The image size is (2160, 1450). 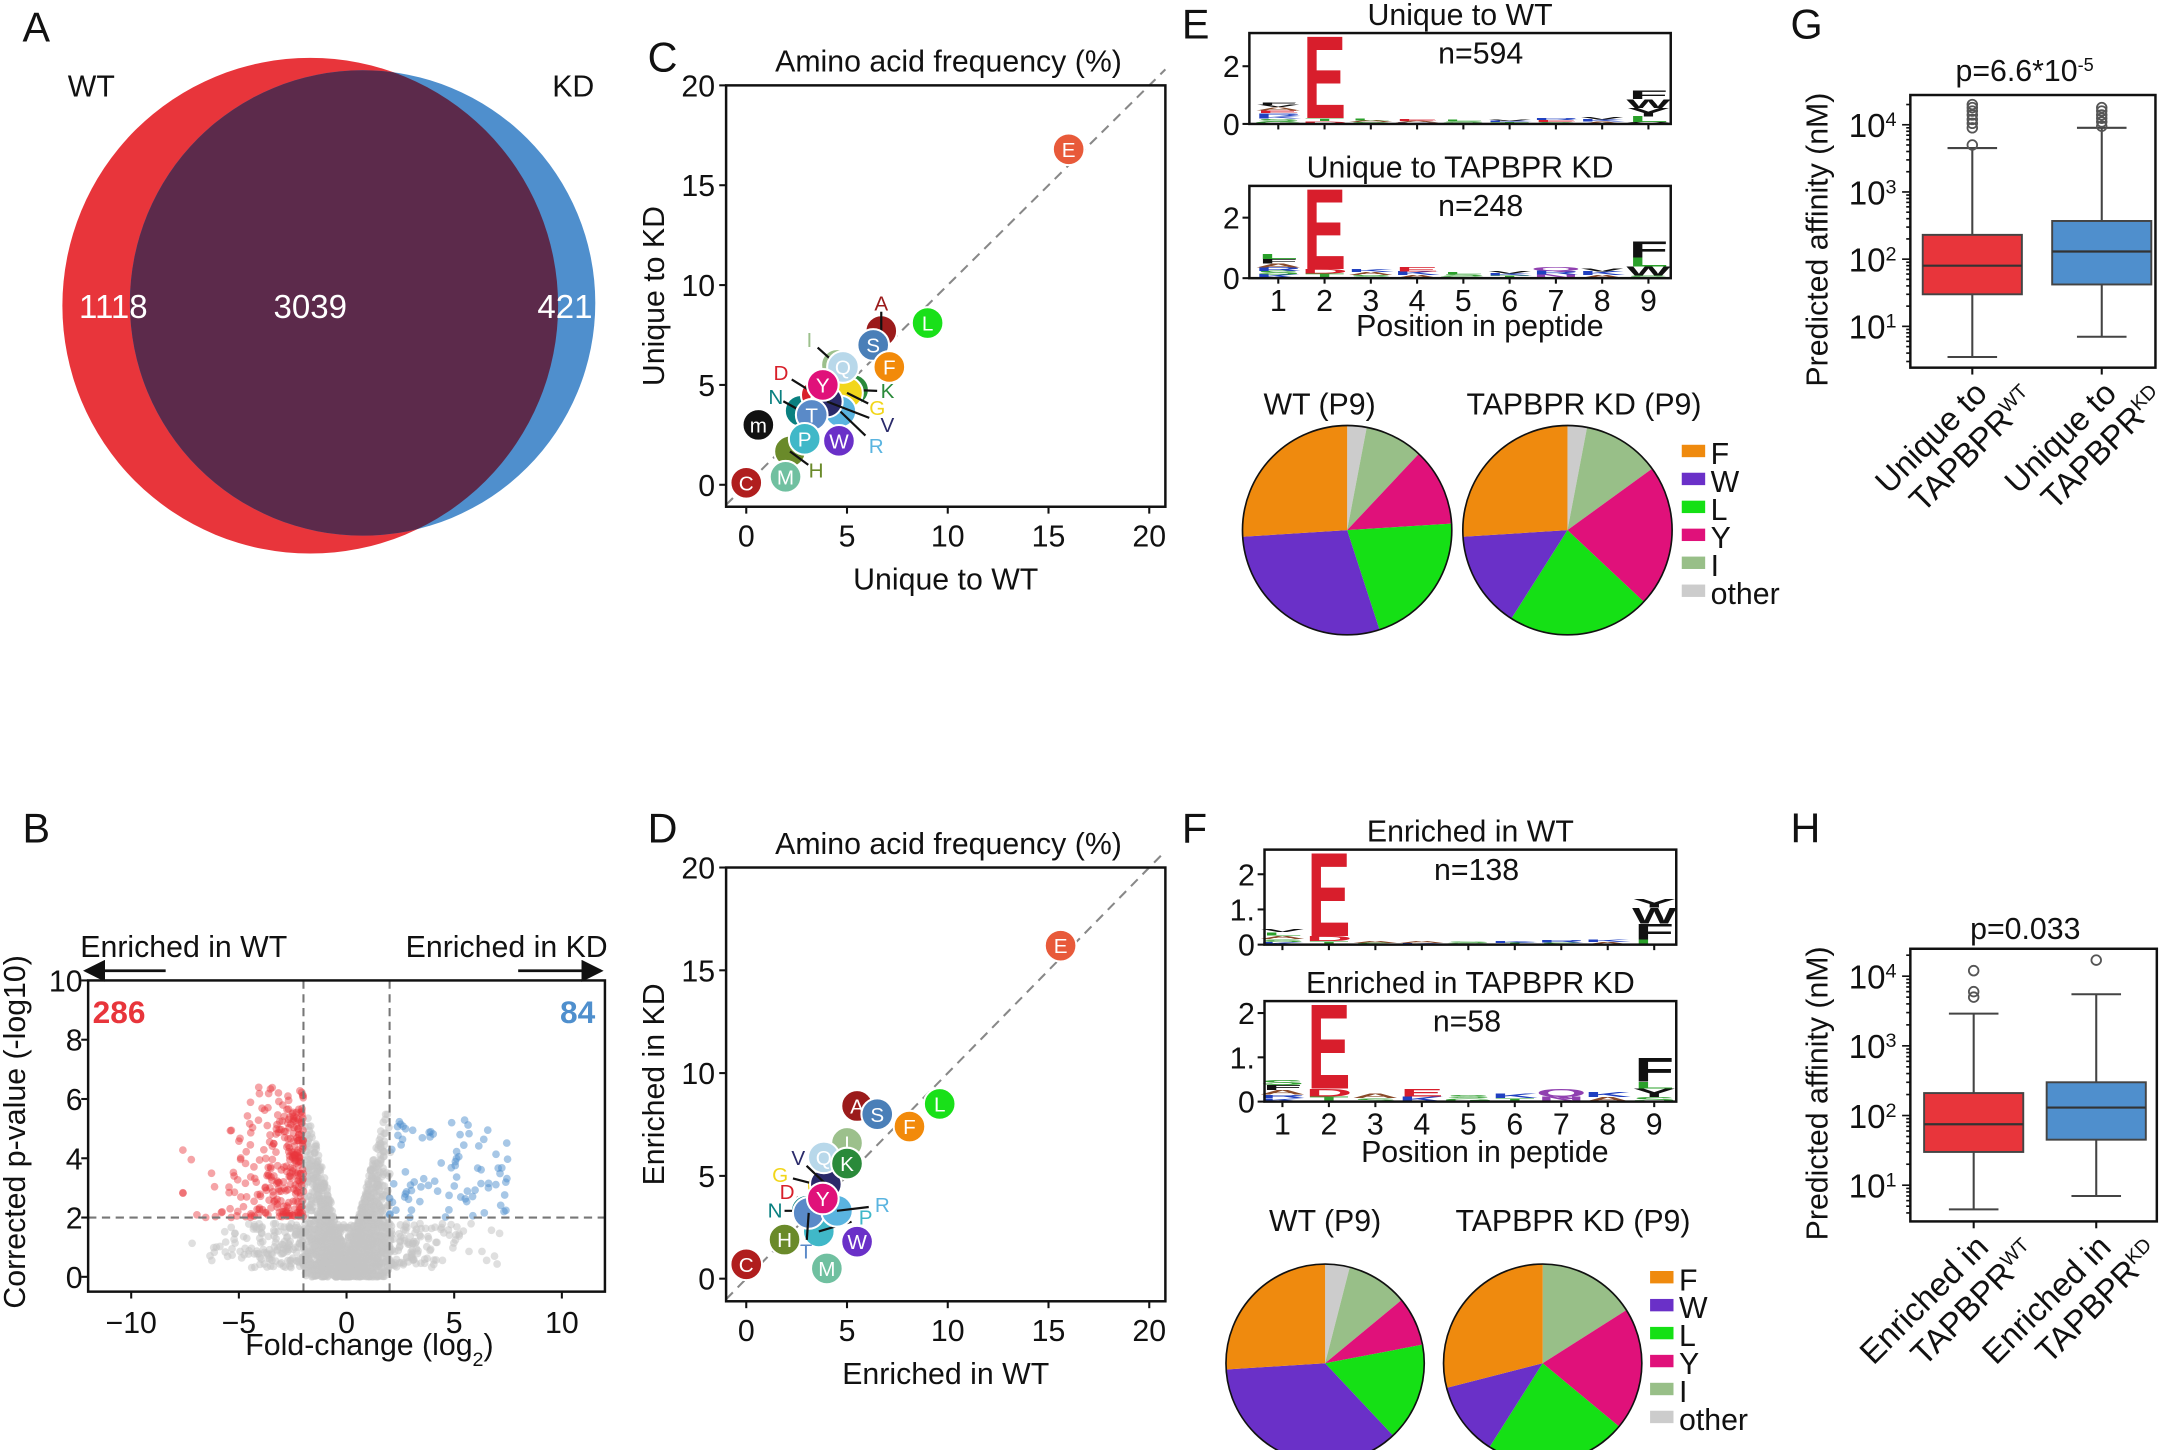 What do you see at coordinates (1246, 875) in the screenshot?
I see `y-tick-label: 2` at bounding box center [1246, 875].